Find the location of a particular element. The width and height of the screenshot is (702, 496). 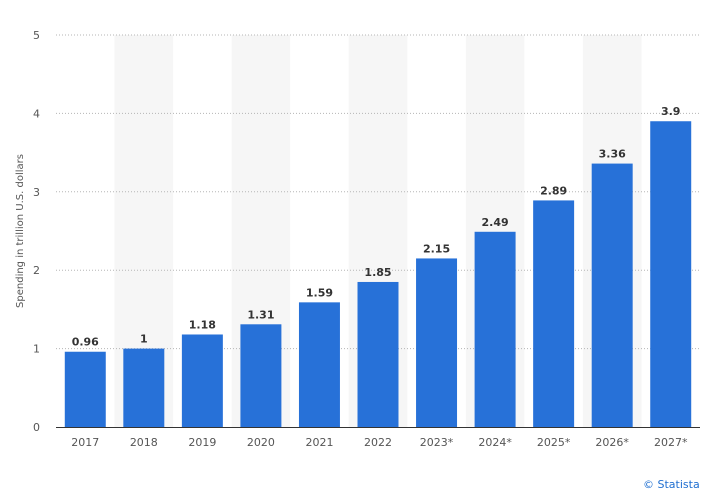

x-tick-label: 2018 is located at coordinates (144, 442).